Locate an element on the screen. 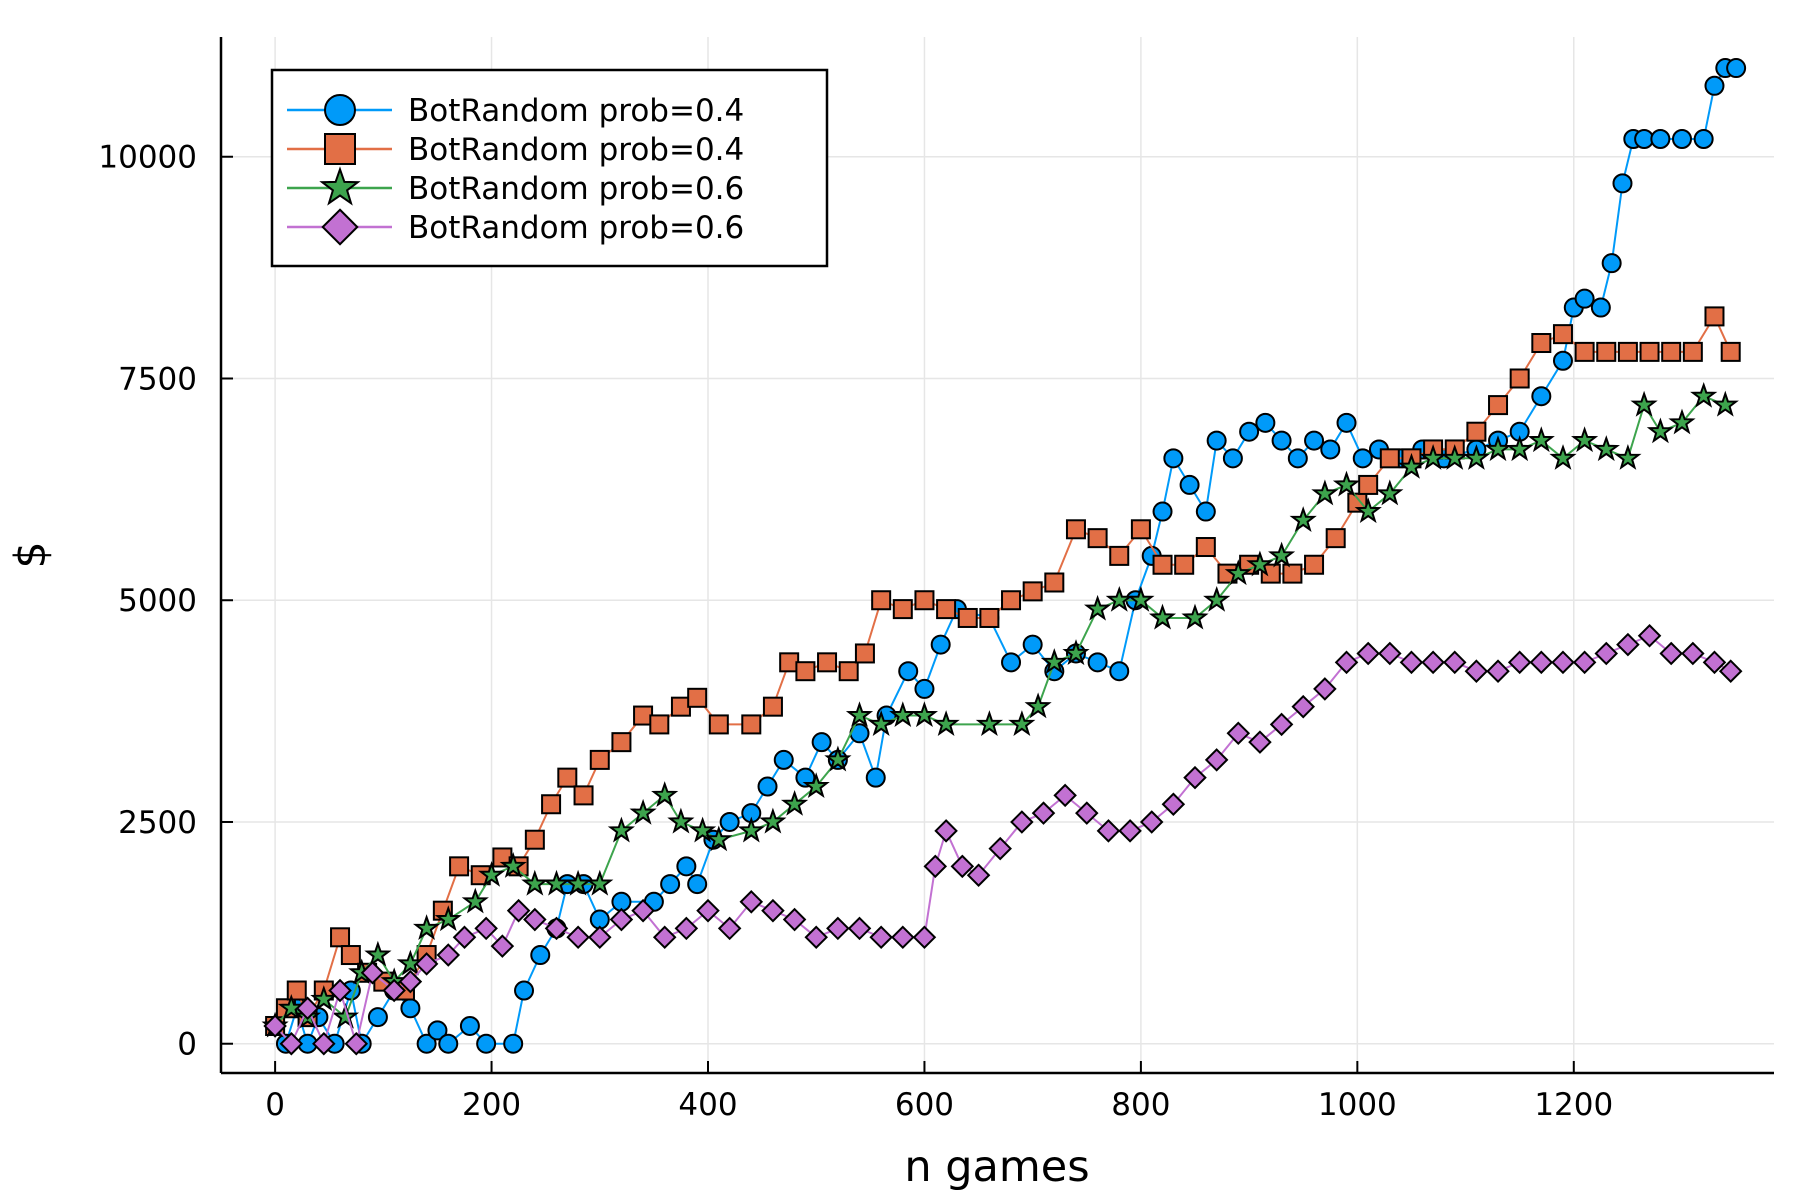 The image size is (1800, 1200). y-tick-label: 7500 is located at coordinates (157, 379).